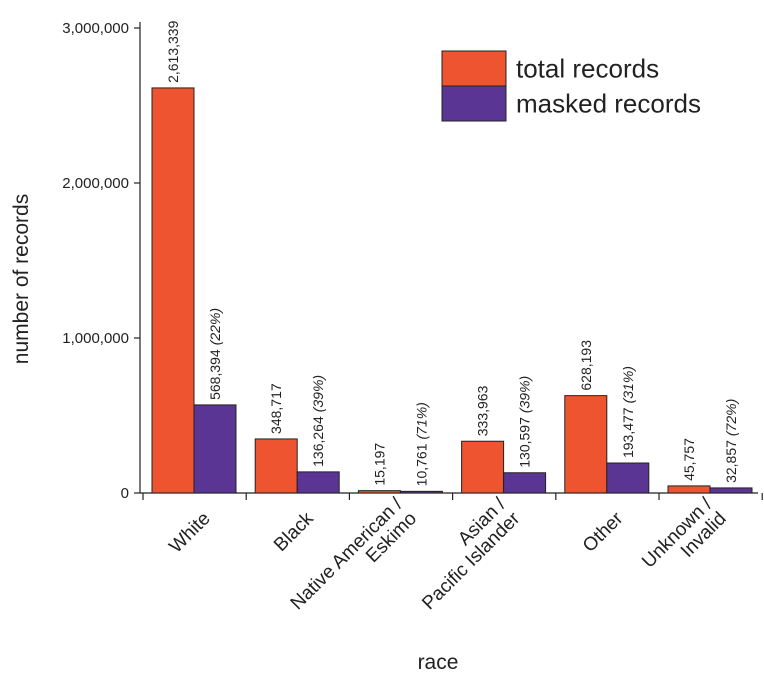 This screenshot has height=684, width=764. Describe the element at coordinates (628, 384) in the screenshot. I see `value-label-percent: (31%)` at that location.